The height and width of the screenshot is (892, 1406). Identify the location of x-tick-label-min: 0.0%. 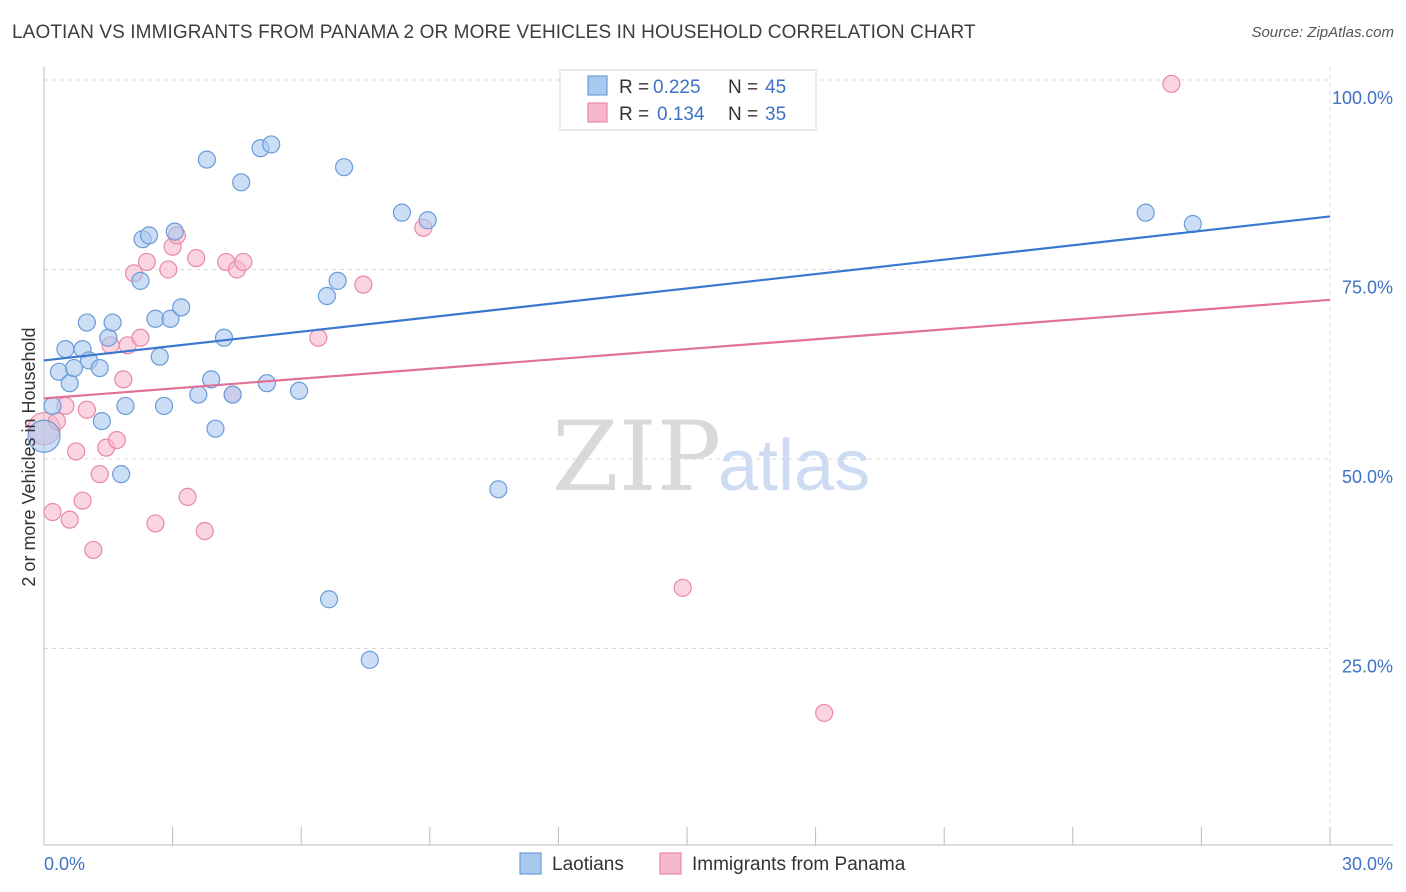
(64, 864).